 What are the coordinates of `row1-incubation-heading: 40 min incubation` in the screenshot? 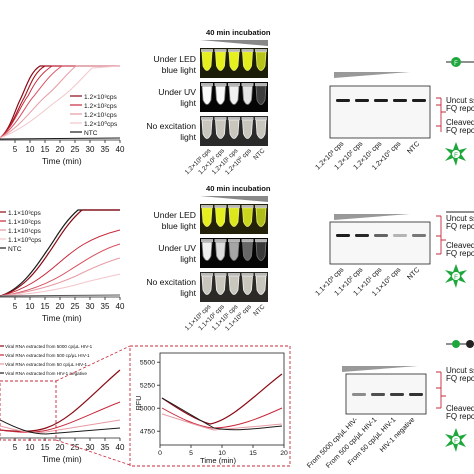 It's located at (238, 32).